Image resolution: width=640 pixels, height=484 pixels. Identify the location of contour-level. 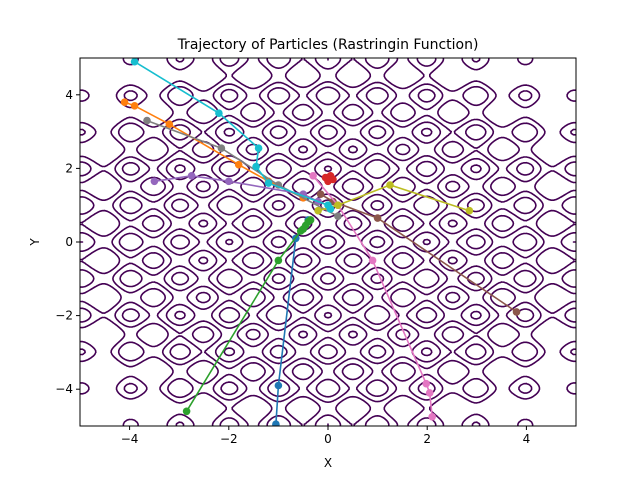
(328, 242).